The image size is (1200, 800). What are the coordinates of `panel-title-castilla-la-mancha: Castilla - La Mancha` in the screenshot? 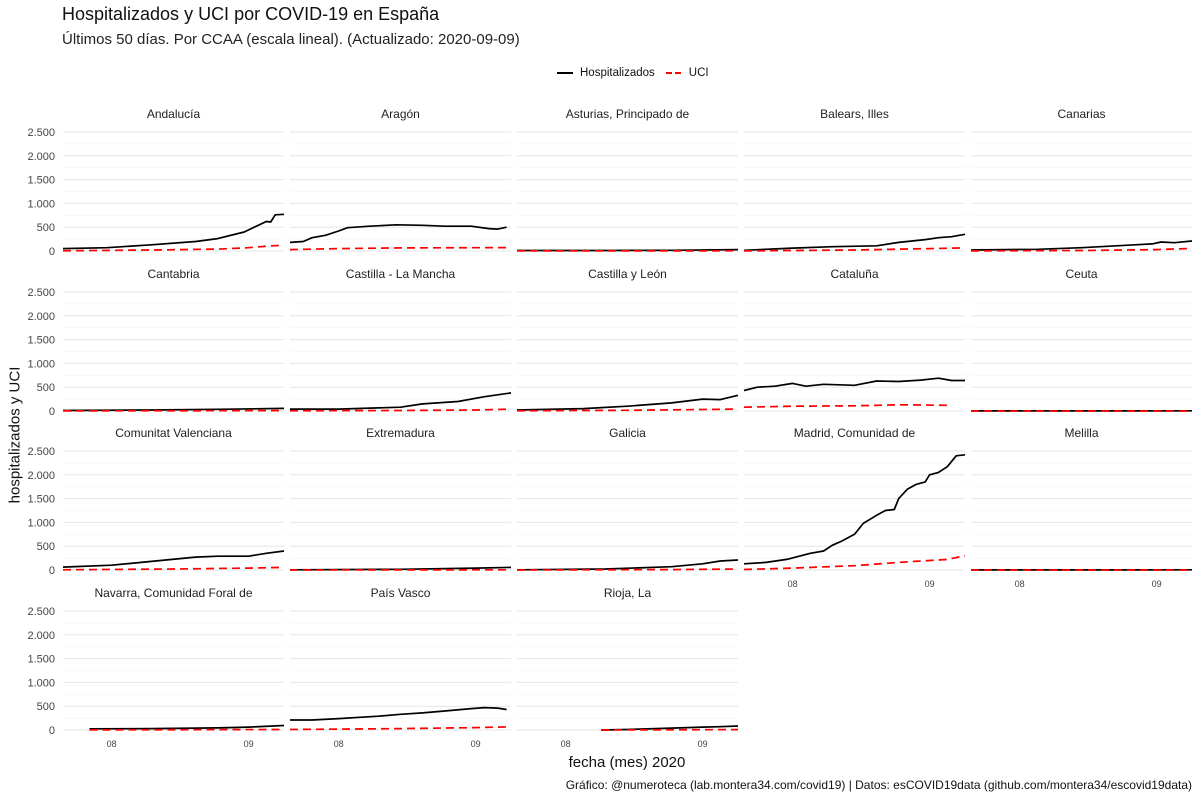 It's located at (401, 274).